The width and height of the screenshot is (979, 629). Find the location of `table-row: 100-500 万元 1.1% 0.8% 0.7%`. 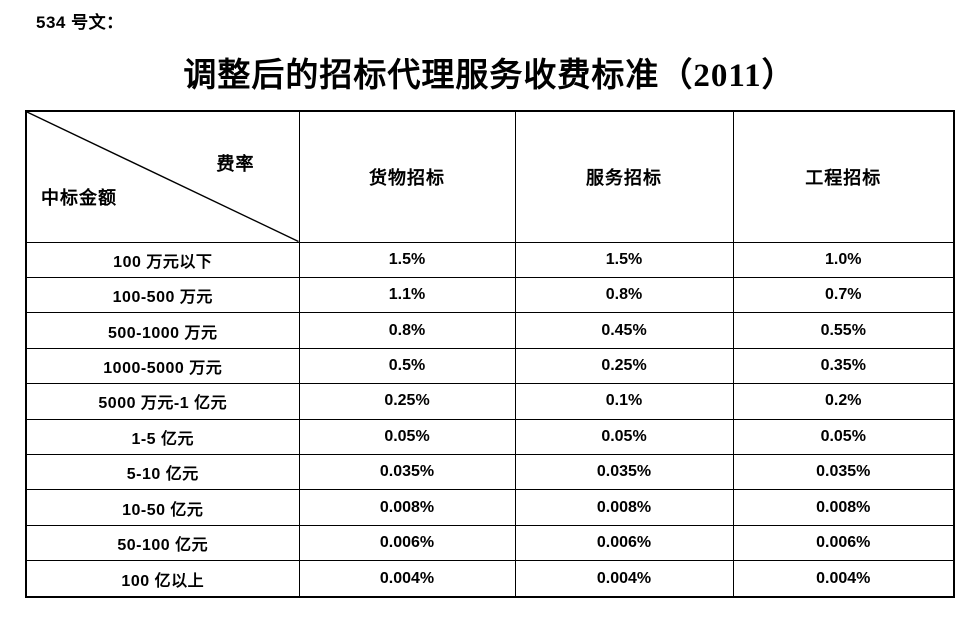

table-row: 100-500 万元 1.1% 0.8% 0.7% is located at coordinates (490, 295).